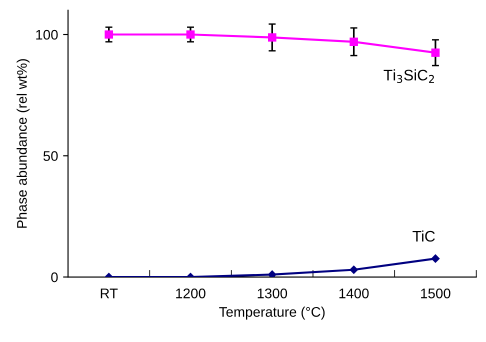 The width and height of the screenshot is (486, 342). Describe the element at coordinates (423, 236) in the screenshot. I see `series-label: TiC` at that location.